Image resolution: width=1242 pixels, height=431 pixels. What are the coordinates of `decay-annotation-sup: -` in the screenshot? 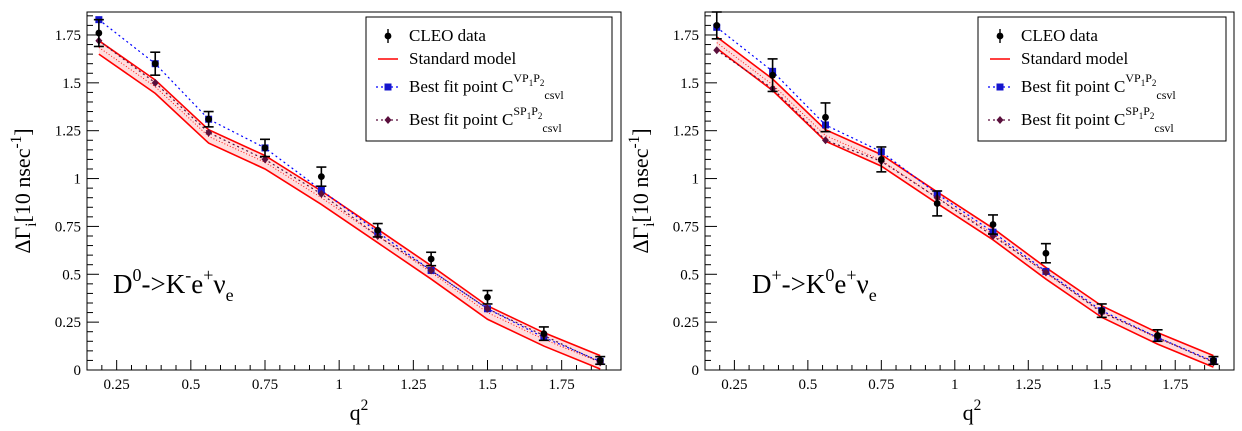 It's located at (188, 275).